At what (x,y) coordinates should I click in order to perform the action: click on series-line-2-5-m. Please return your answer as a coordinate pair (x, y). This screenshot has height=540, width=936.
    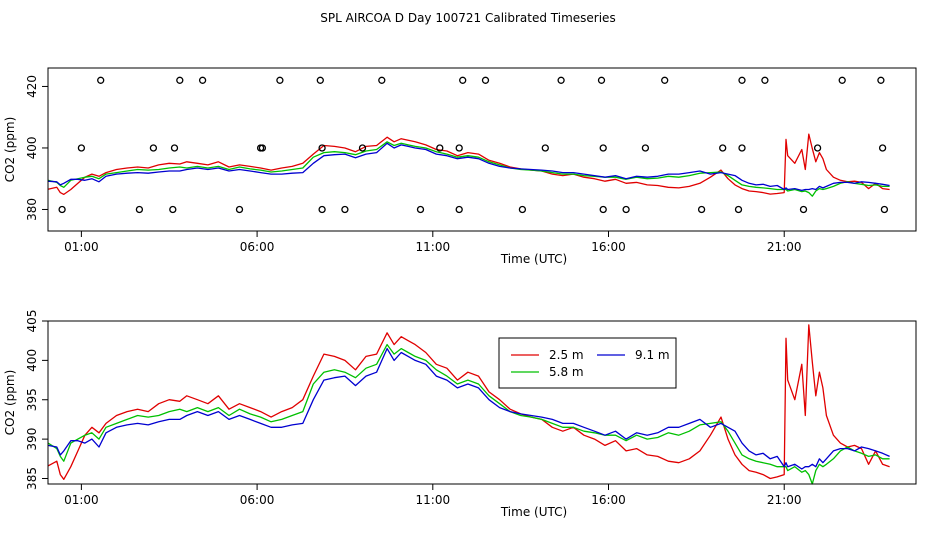
    Looking at the image, I should click on (468, 164).